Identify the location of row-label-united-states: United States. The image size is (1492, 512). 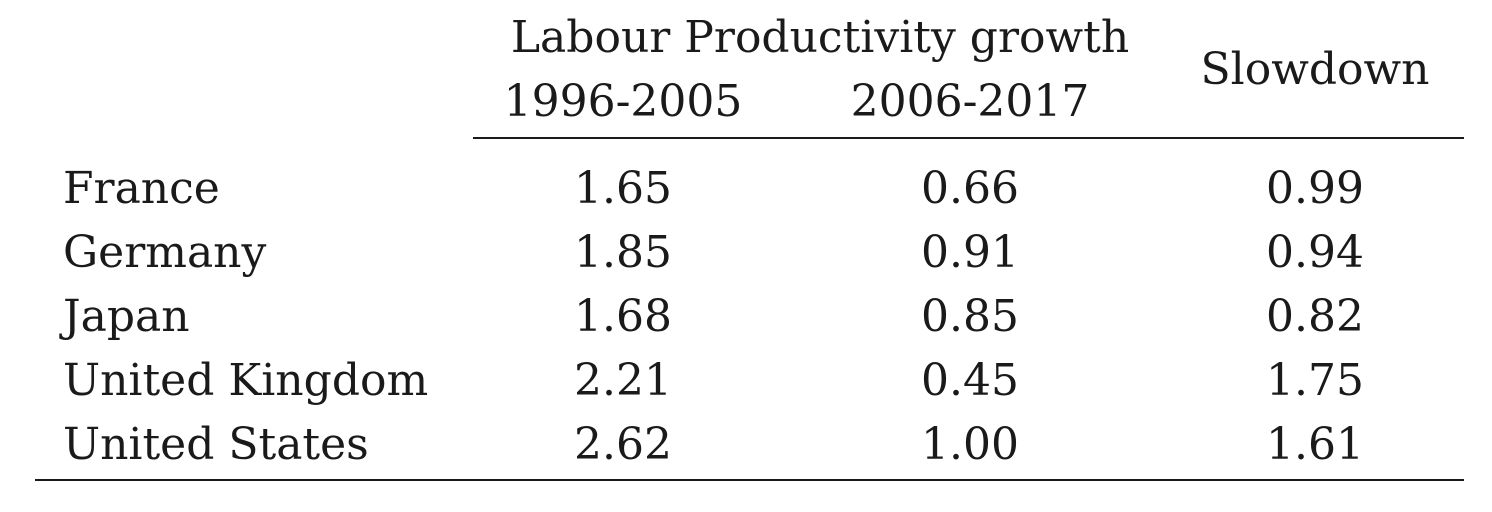
(216, 444).